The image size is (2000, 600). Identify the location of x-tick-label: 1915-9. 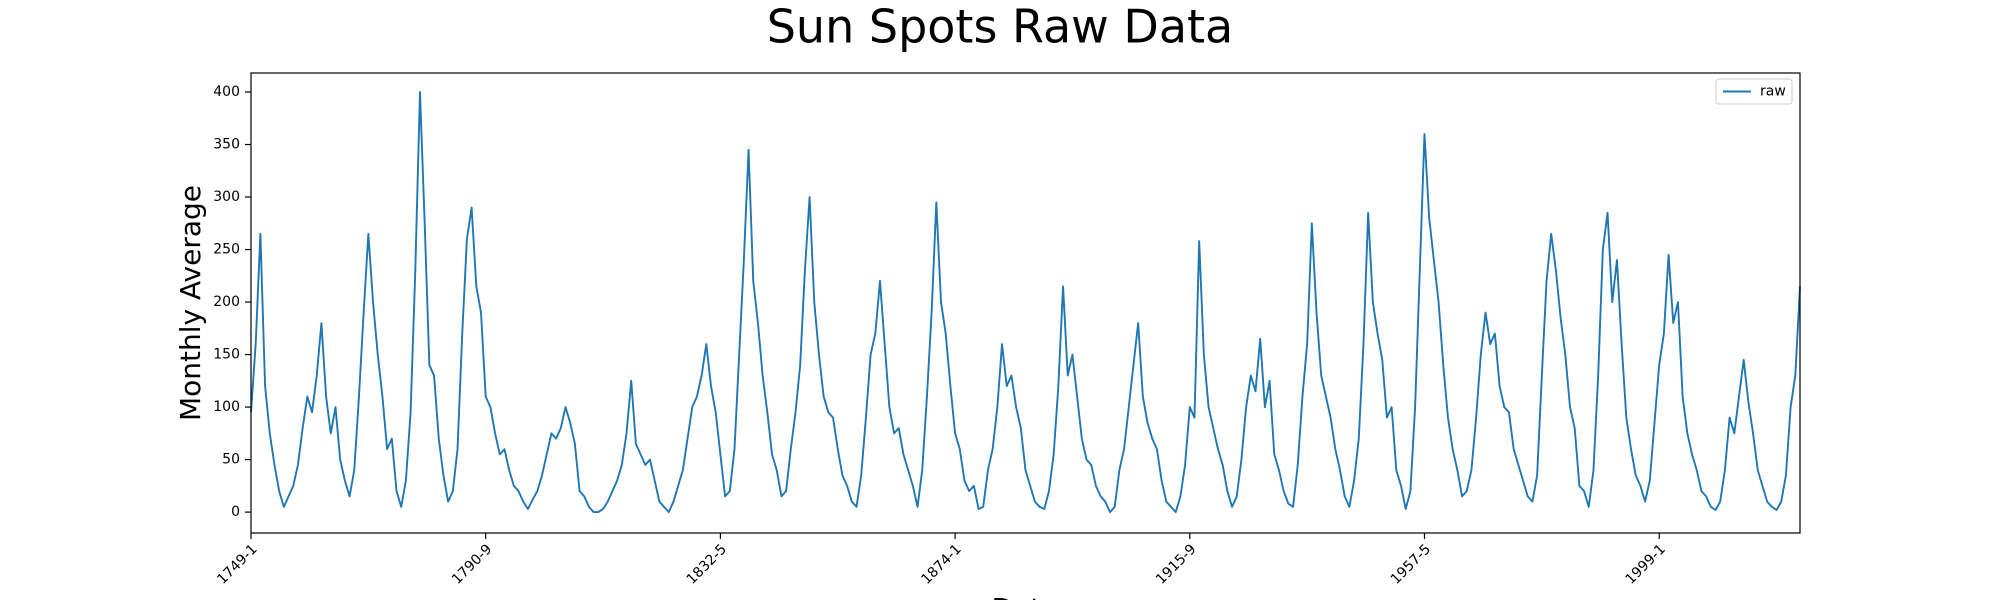
(1176, 564).